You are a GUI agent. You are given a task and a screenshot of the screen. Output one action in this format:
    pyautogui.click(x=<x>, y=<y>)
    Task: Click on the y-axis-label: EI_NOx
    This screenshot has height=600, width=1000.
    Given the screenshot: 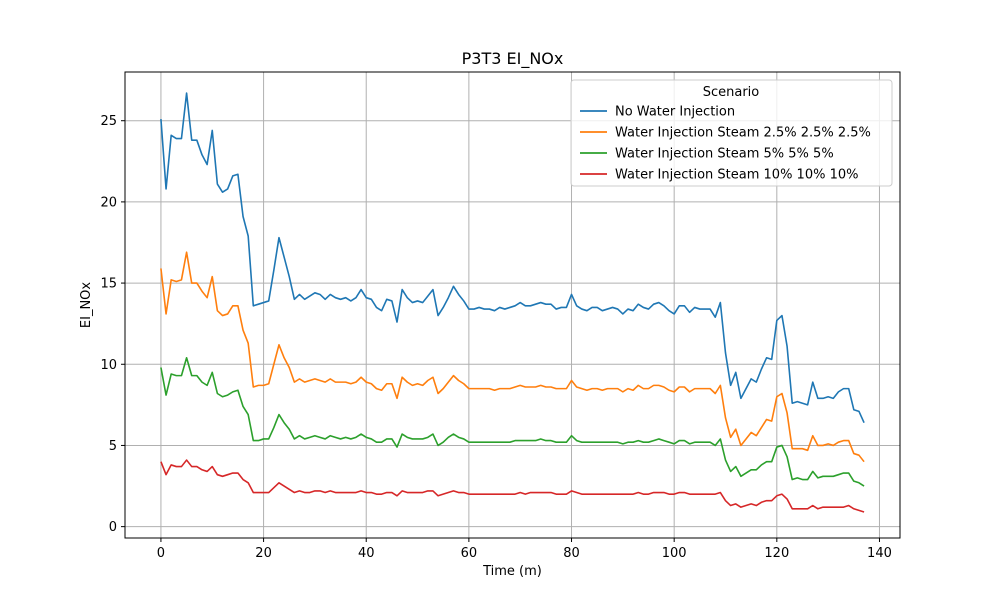 What is the action you would take?
    pyautogui.click(x=86, y=305)
    